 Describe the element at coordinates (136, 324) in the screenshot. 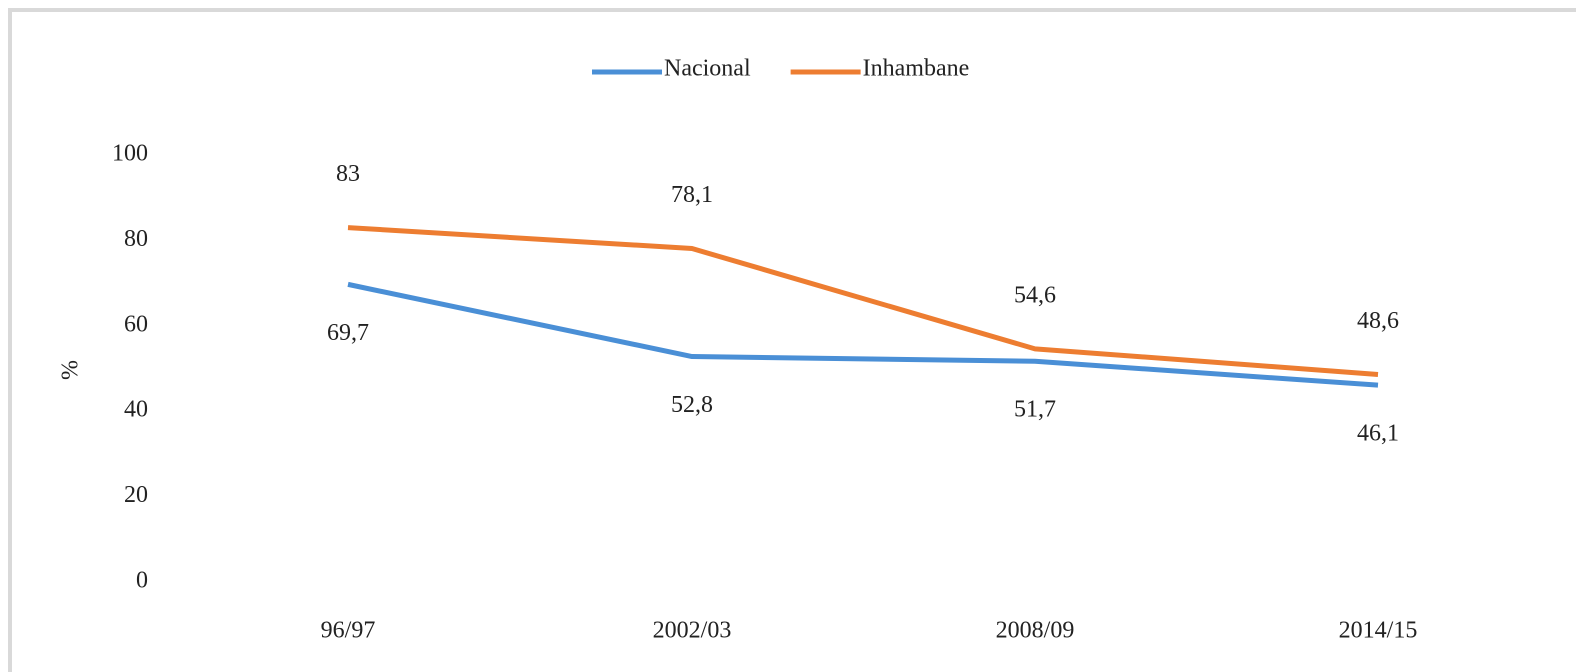

I see `y-tick-label: 60` at that location.